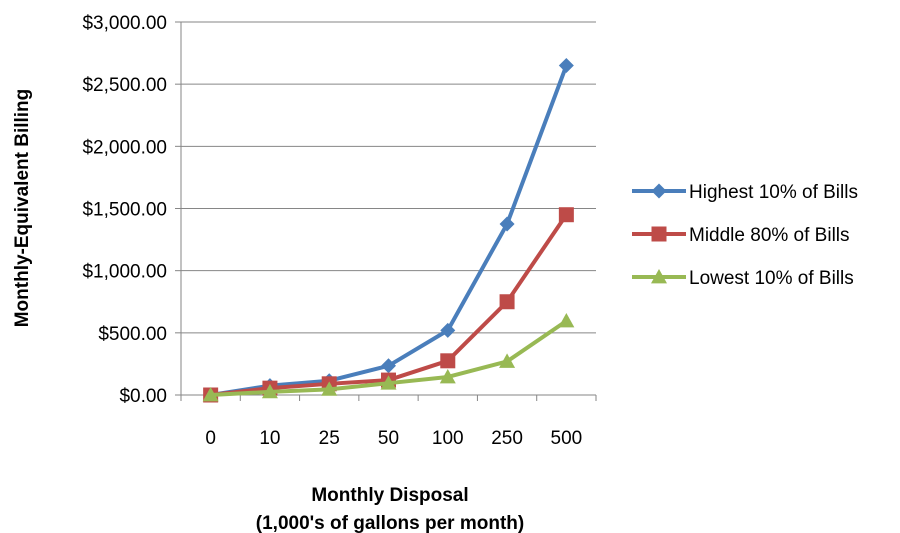 This screenshot has height=533, width=900. I want to click on legend-item: Middle 80% of Bills, so click(741, 235).